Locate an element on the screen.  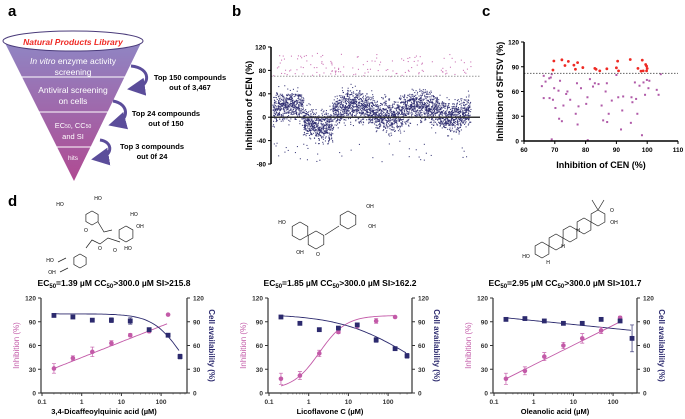
x-axis-label: Oleanolic acid (µM) is located at coordinates (555, 411).